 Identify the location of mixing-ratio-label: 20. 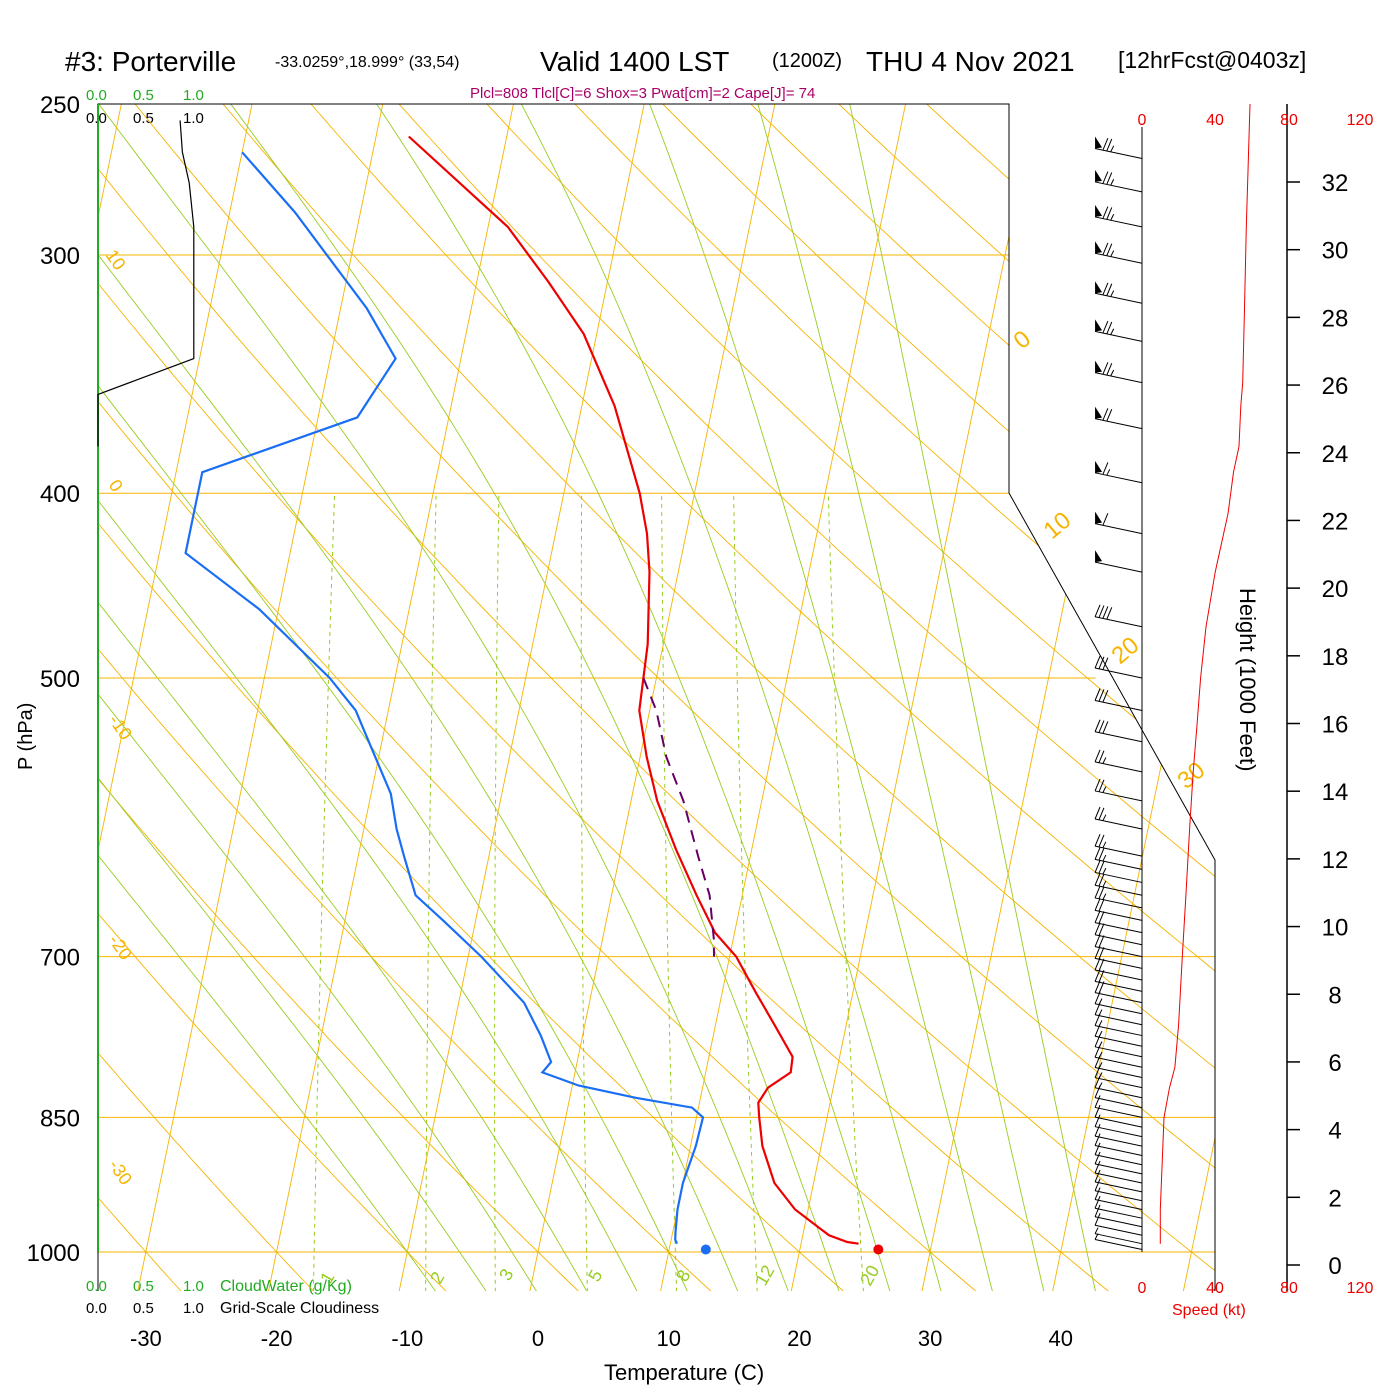
(869, 1275).